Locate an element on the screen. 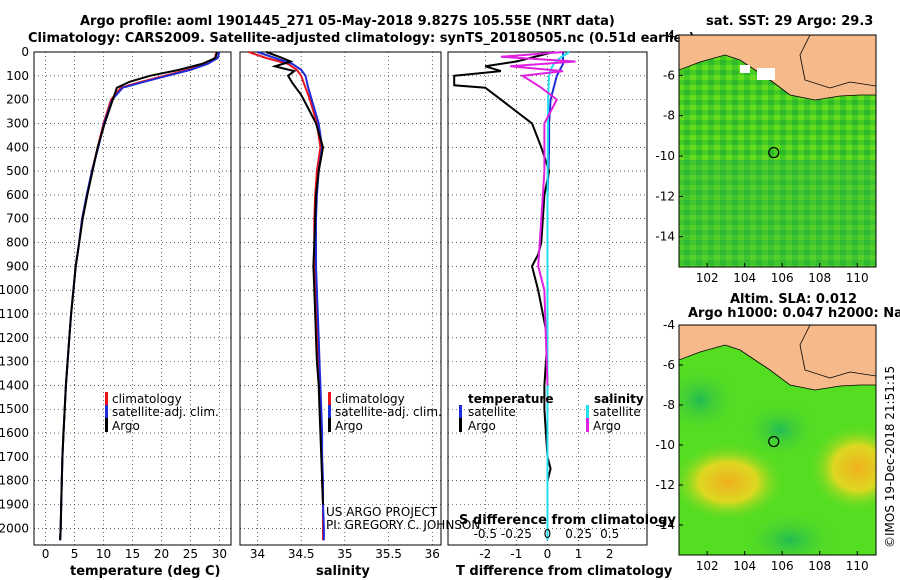  salinity-series is located at coordinates (286, 296).